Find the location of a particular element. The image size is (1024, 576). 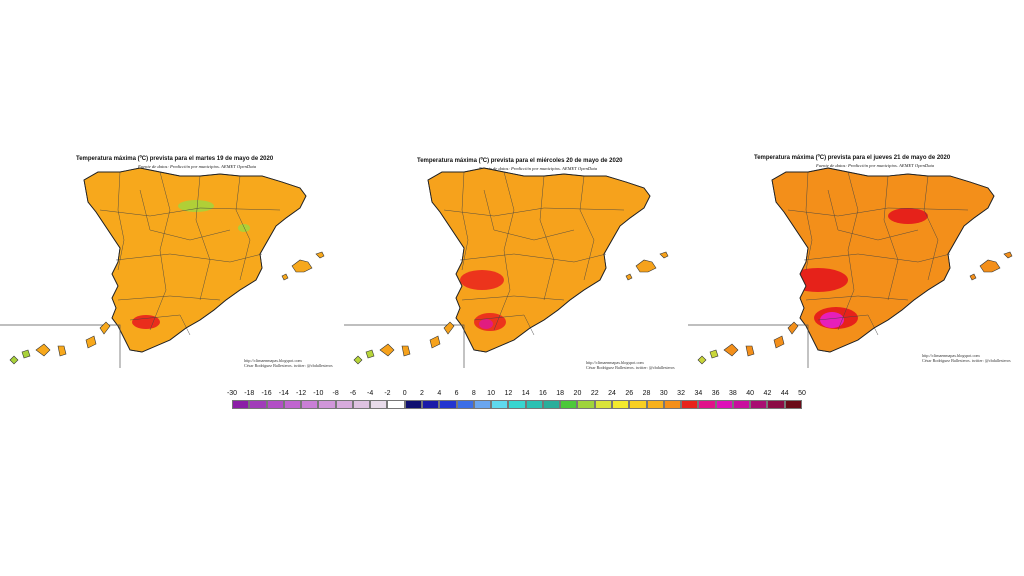

legend-tick-label: -30 is located at coordinates (232, 393).